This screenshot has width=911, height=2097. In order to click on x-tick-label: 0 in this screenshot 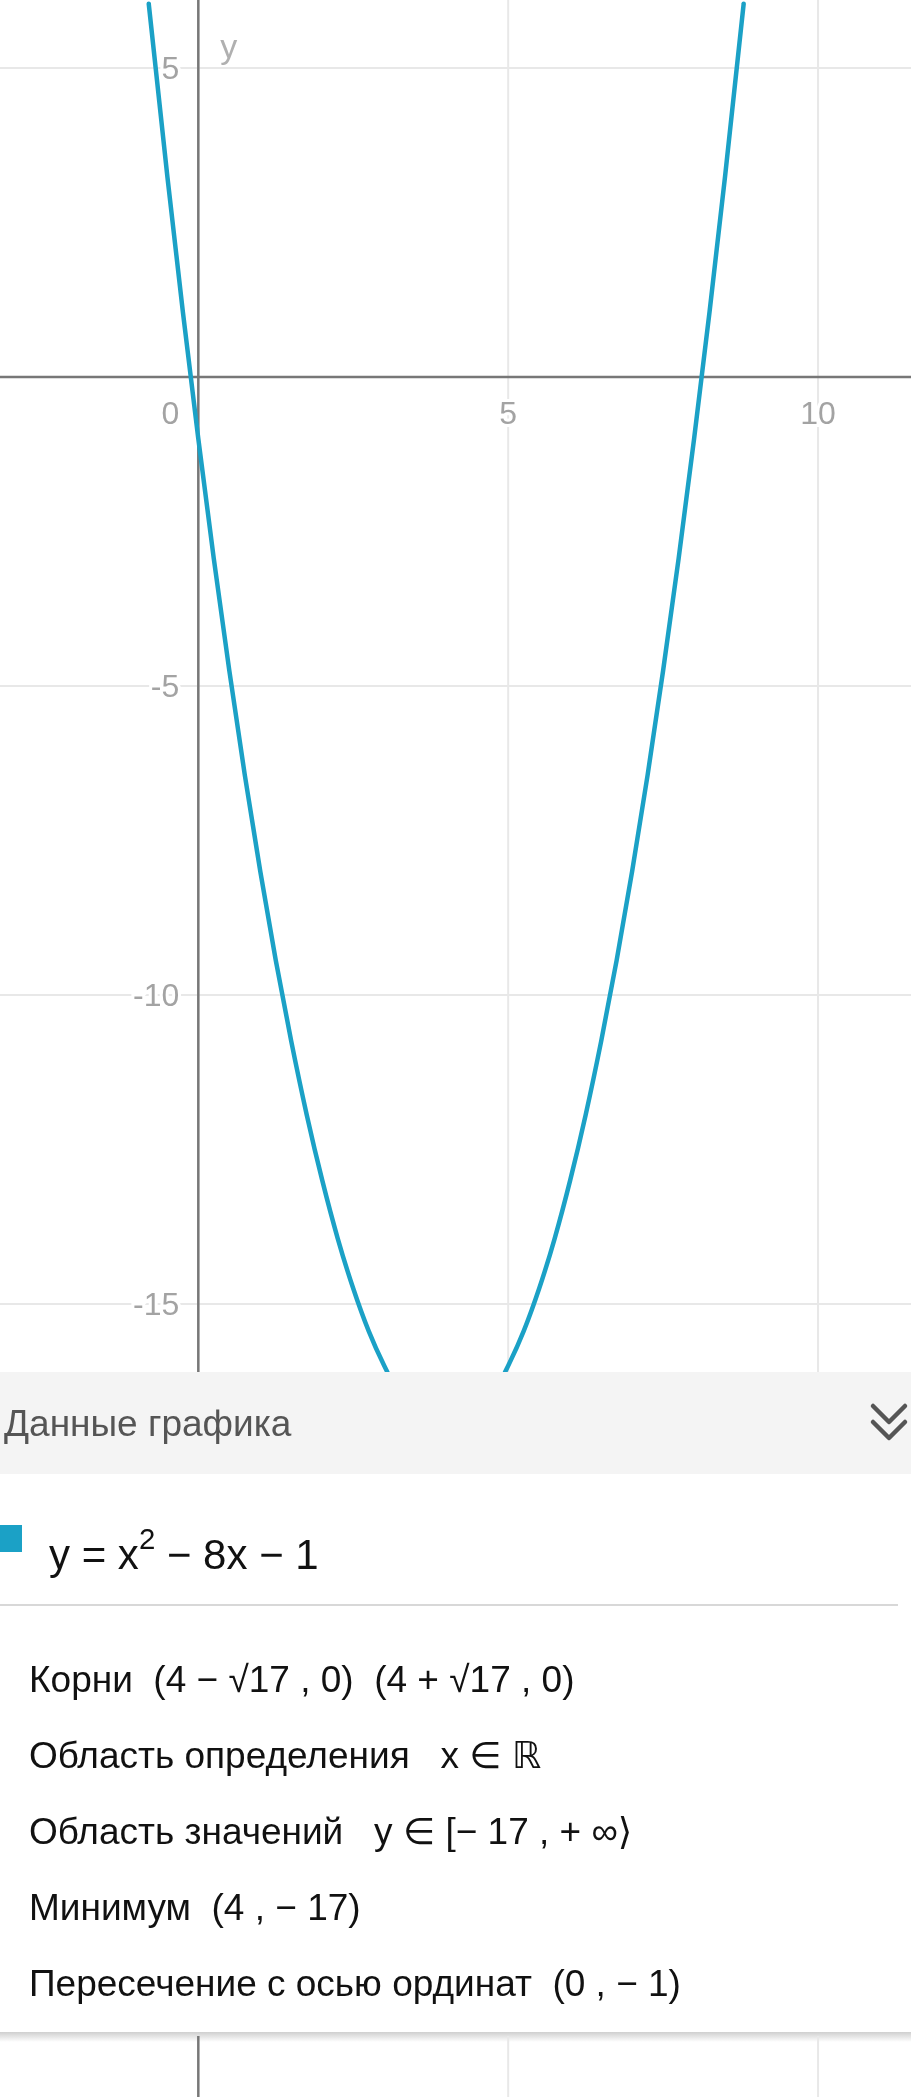, I will do `click(170, 412)`.